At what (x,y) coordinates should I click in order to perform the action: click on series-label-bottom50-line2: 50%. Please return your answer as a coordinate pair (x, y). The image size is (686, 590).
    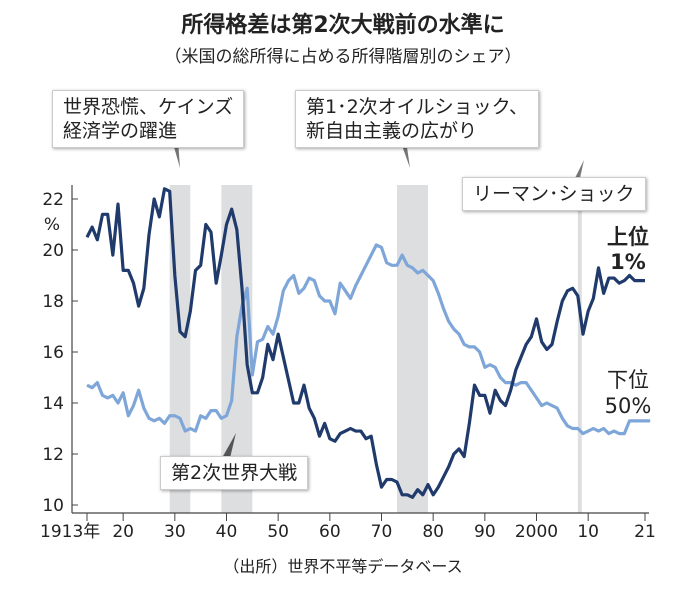
    Looking at the image, I should click on (628, 406).